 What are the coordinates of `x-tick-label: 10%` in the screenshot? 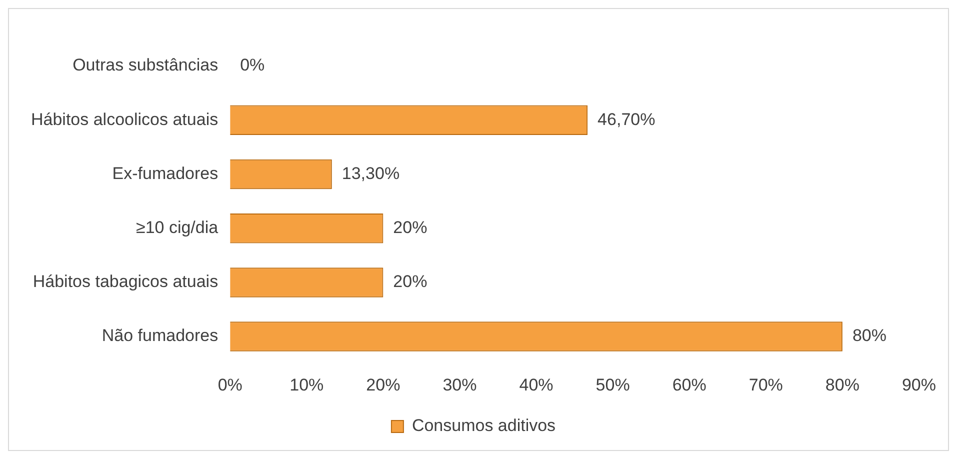 It's located at (307, 384).